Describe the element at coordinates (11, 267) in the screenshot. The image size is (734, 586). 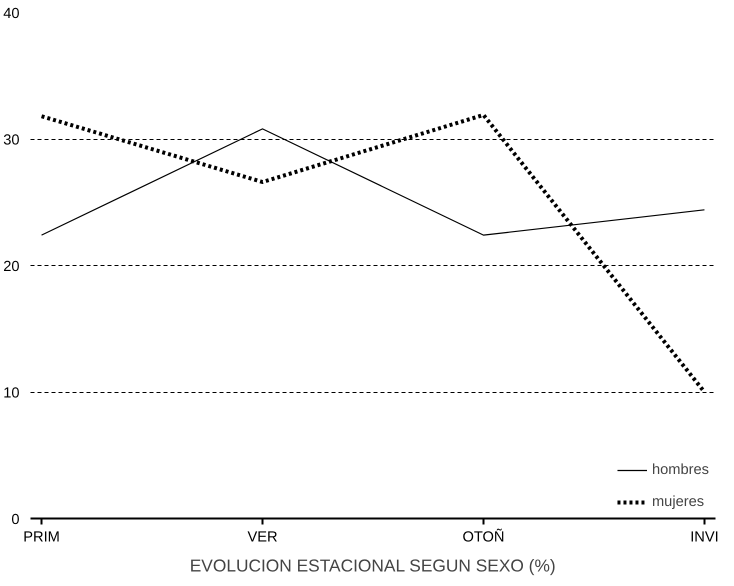
I see `y-tick-label: 20` at that location.